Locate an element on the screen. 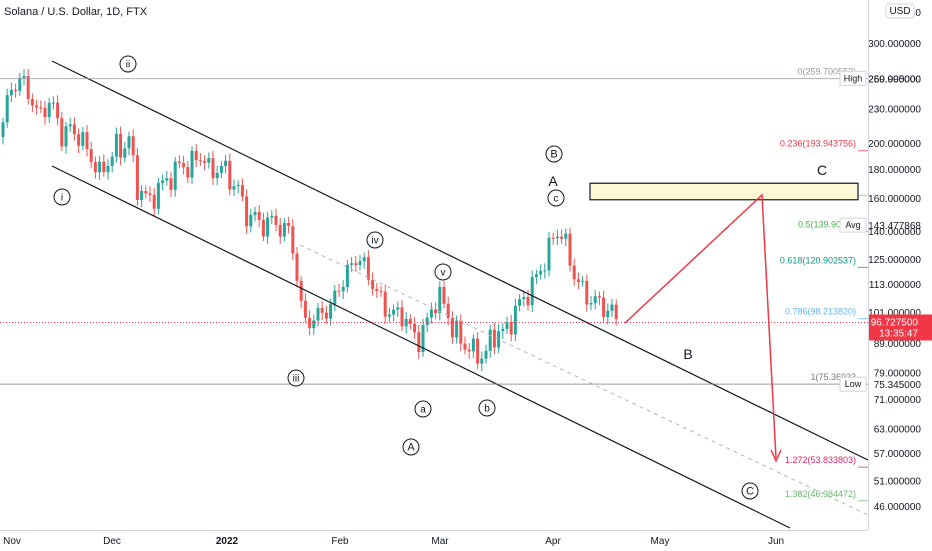 Image resolution: width=932 pixels, height=551 pixels. marker-tag-label: Low is located at coordinates (853, 384).